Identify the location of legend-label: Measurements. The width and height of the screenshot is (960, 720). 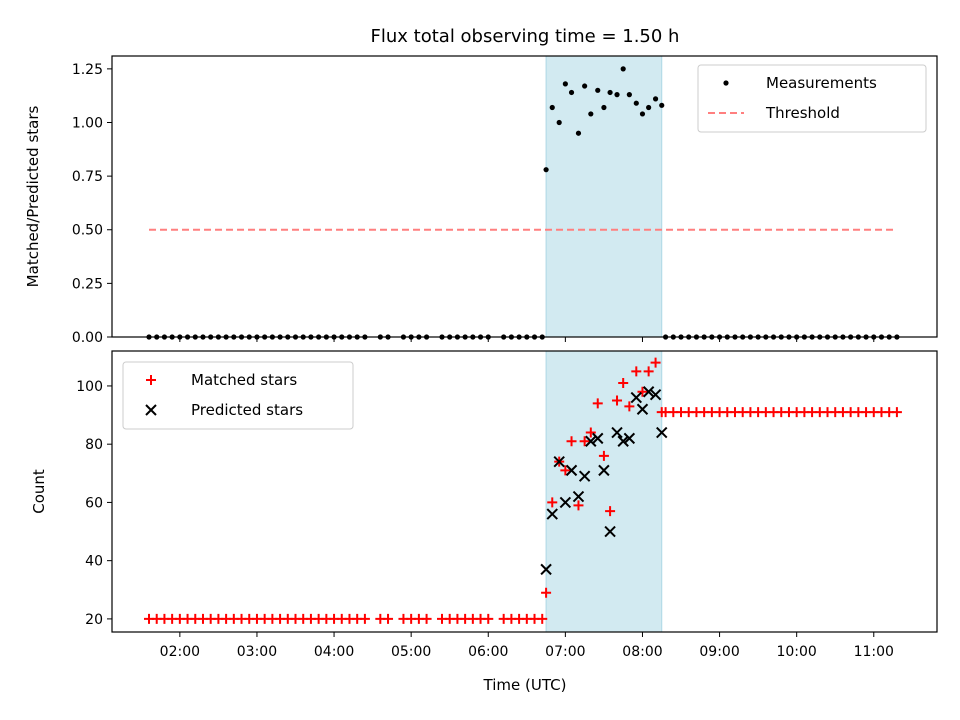
(821, 83).